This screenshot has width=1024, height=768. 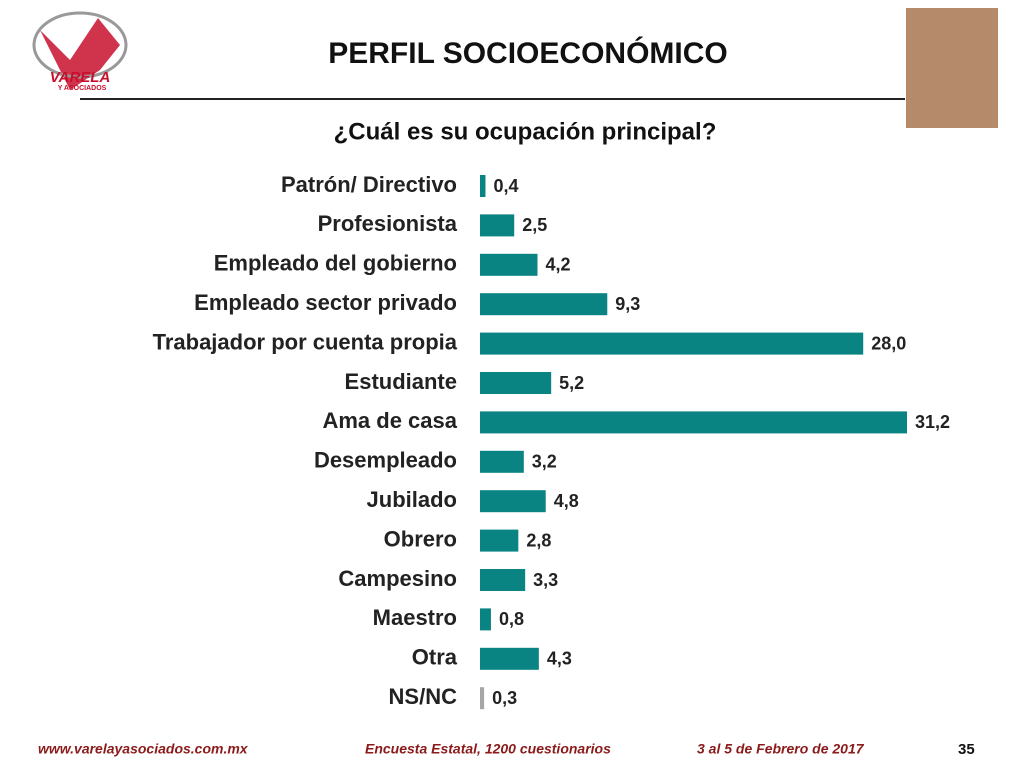 I want to click on value-label: 2,8, so click(x=538, y=540).